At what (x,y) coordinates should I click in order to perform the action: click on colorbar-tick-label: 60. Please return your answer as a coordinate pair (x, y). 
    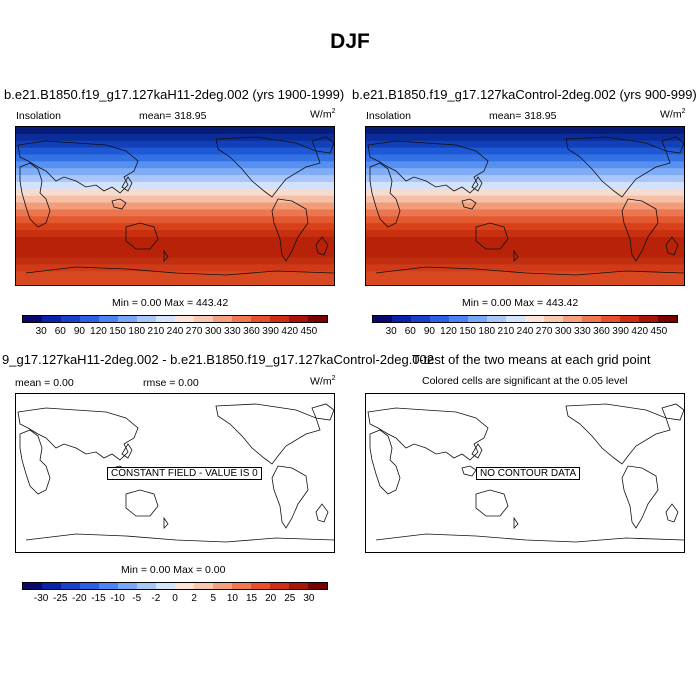
    Looking at the image, I should click on (410, 331).